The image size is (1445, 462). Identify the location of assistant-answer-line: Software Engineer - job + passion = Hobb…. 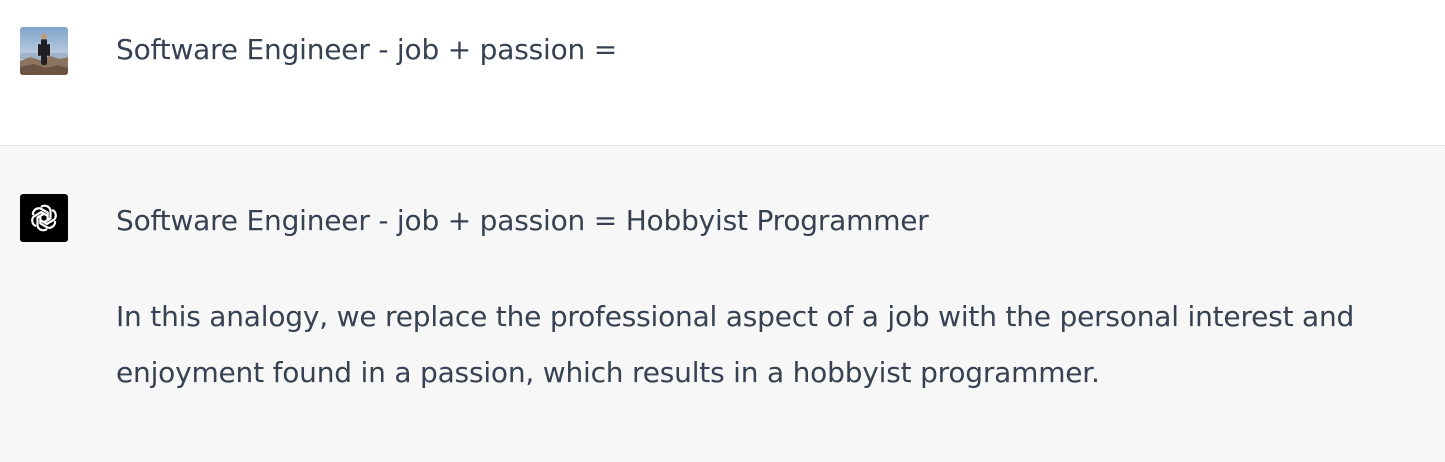
(522, 220).